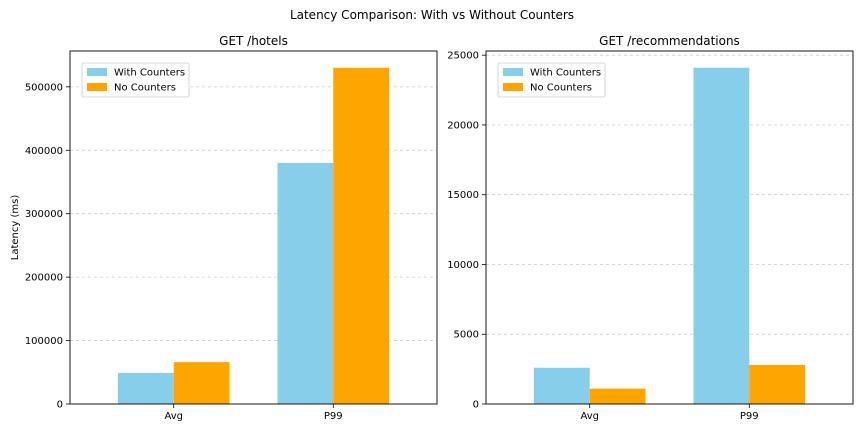  What do you see at coordinates (44, 341) in the screenshot?
I see `y-tick-label: 100000` at bounding box center [44, 341].